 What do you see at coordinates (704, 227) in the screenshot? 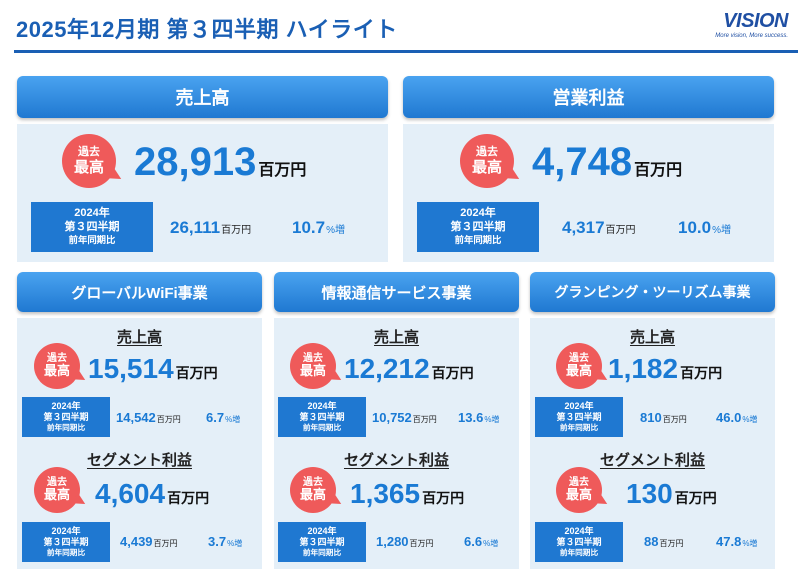
I see `op-growth: 10.0 %増` at bounding box center [704, 227].